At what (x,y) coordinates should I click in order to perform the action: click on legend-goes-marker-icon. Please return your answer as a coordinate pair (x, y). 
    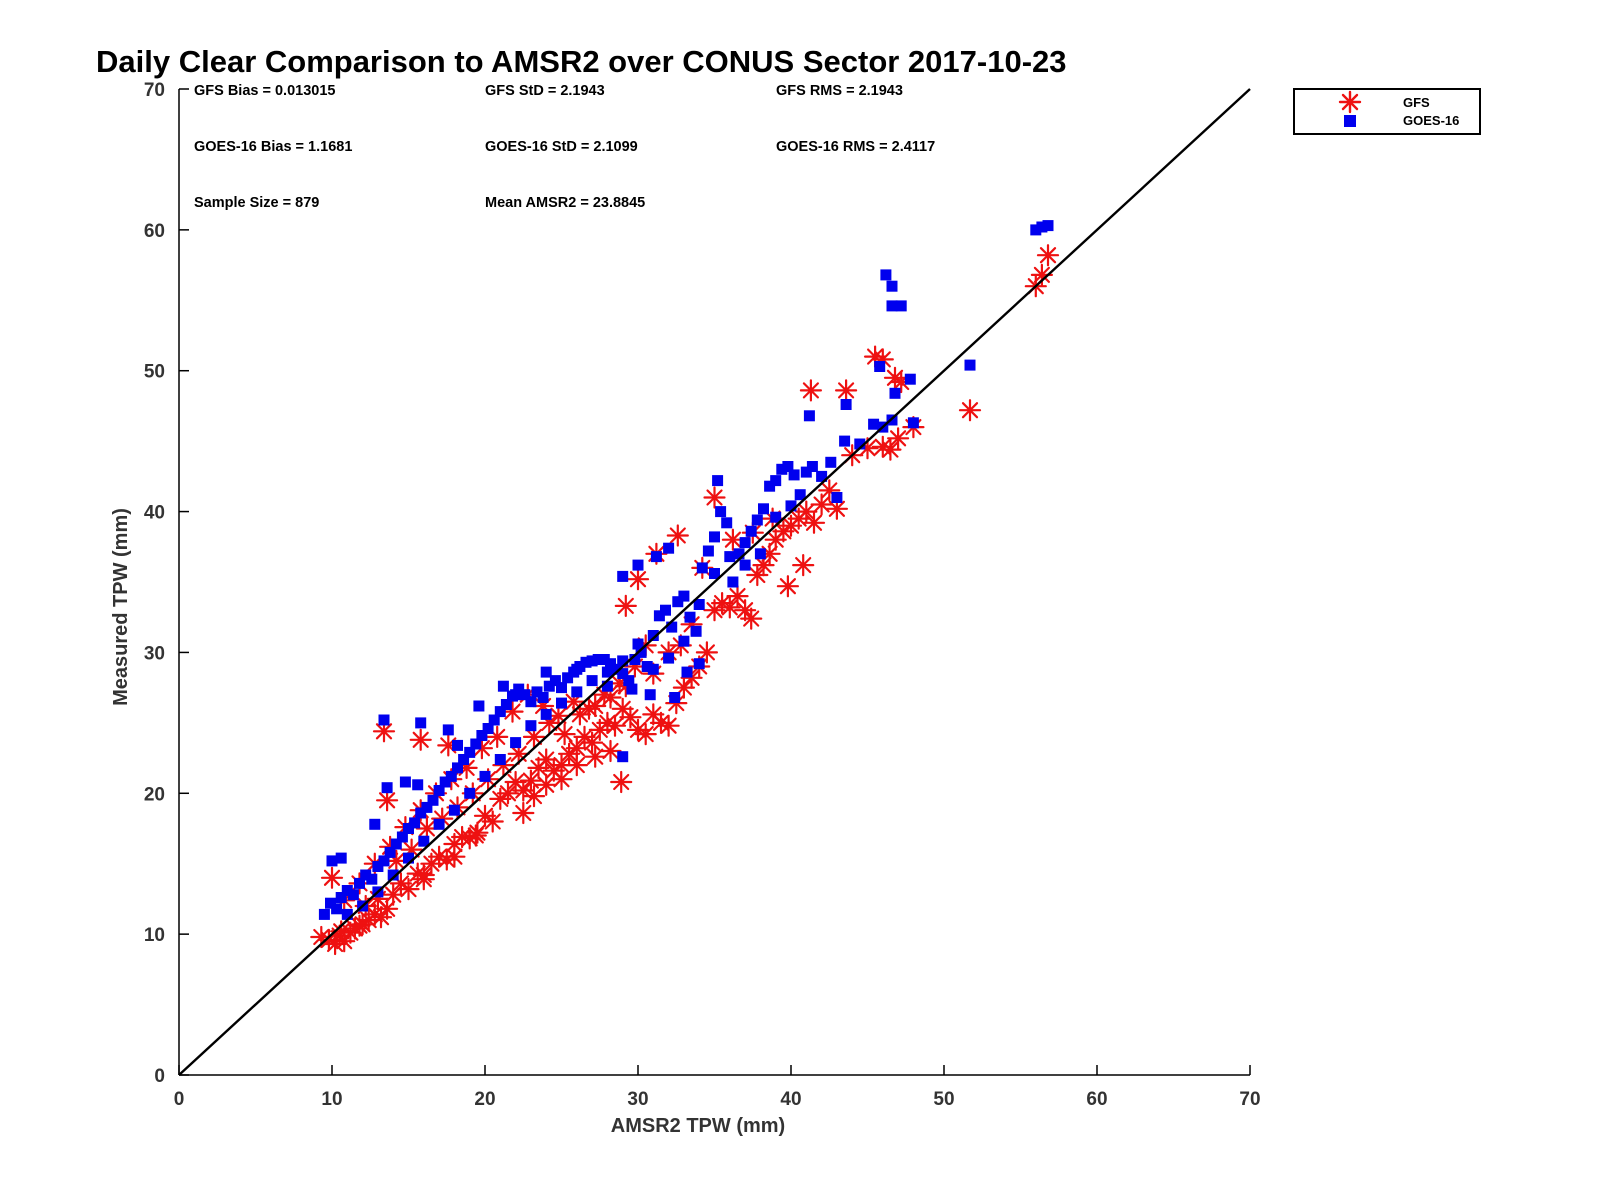
    Looking at the image, I should click on (1350, 121).